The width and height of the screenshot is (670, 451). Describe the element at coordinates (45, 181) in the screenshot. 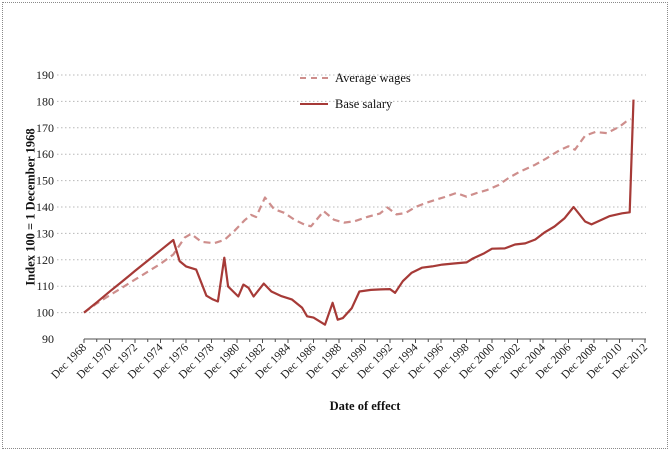

I see `y-tick-label: 150` at that location.